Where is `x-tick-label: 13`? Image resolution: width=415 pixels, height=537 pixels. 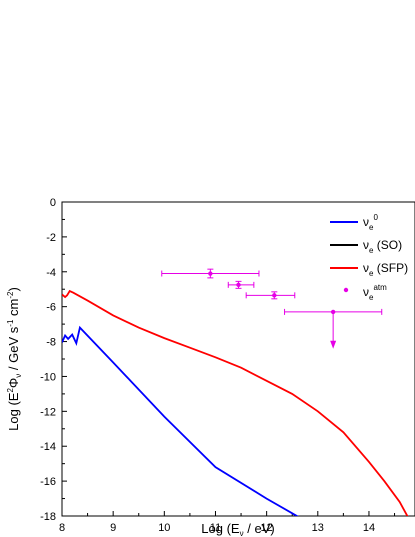 x-tick-label: 13 is located at coordinates (318, 528).